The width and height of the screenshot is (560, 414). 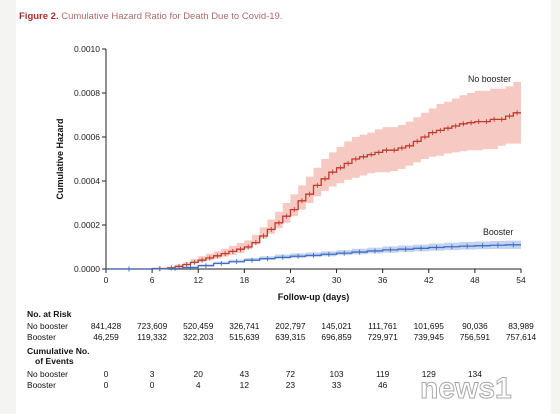 What do you see at coordinates (475, 280) in the screenshot?
I see `x-tick-label: 48` at bounding box center [475, 280].